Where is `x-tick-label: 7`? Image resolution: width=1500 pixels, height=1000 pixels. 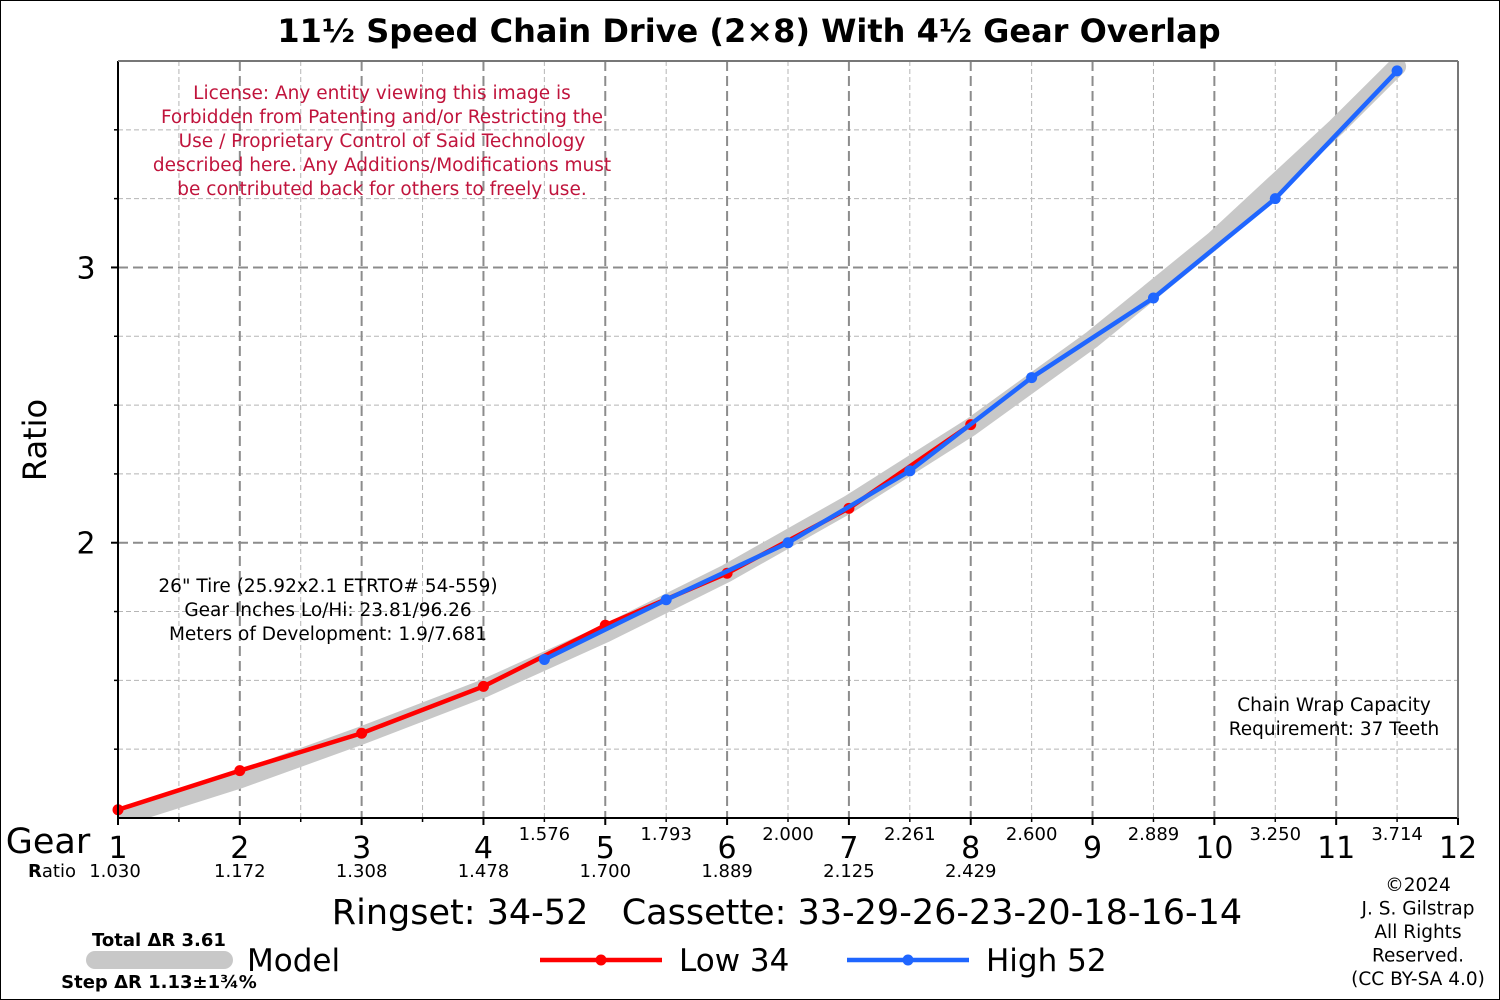 x-tick-label: 7 is located at coordinates (848, 848).